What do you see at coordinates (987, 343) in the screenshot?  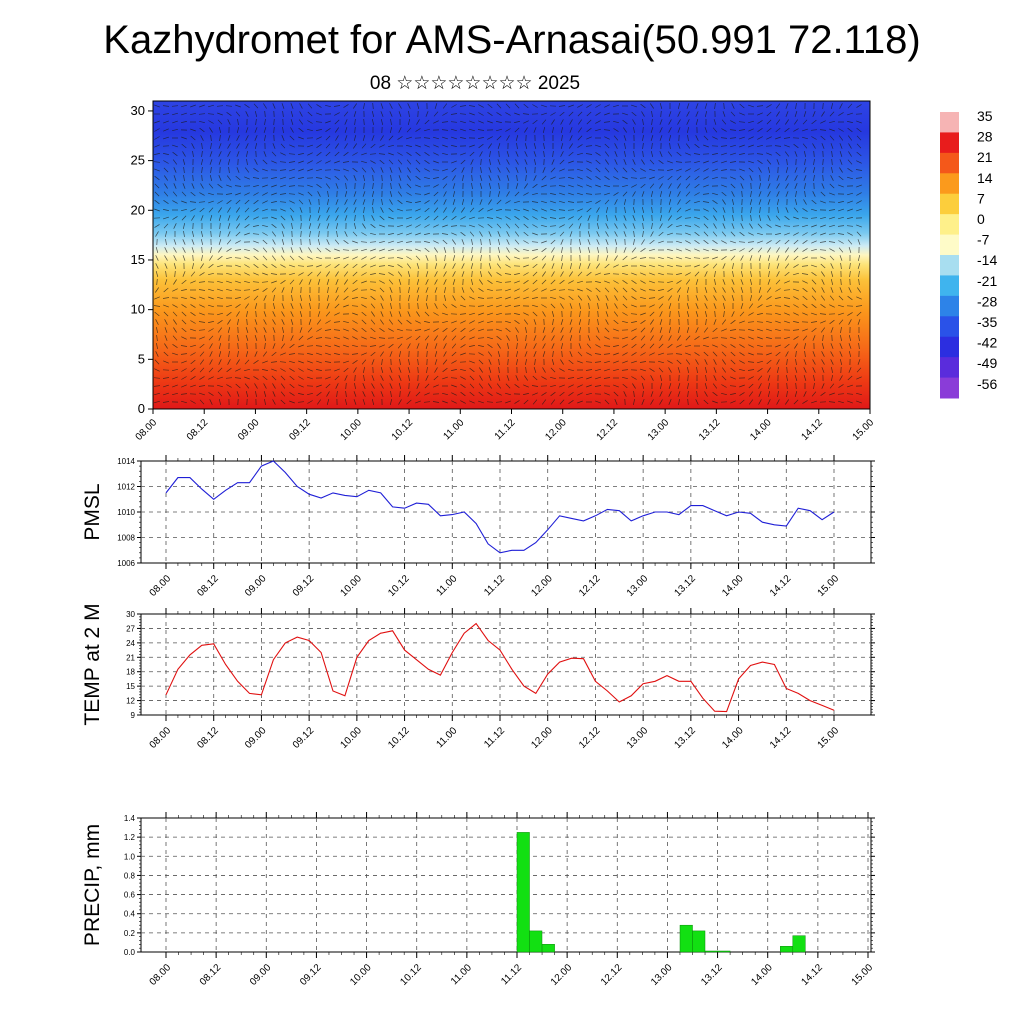 I see `colorbar-label: -42` at bounding box center [987, 343].